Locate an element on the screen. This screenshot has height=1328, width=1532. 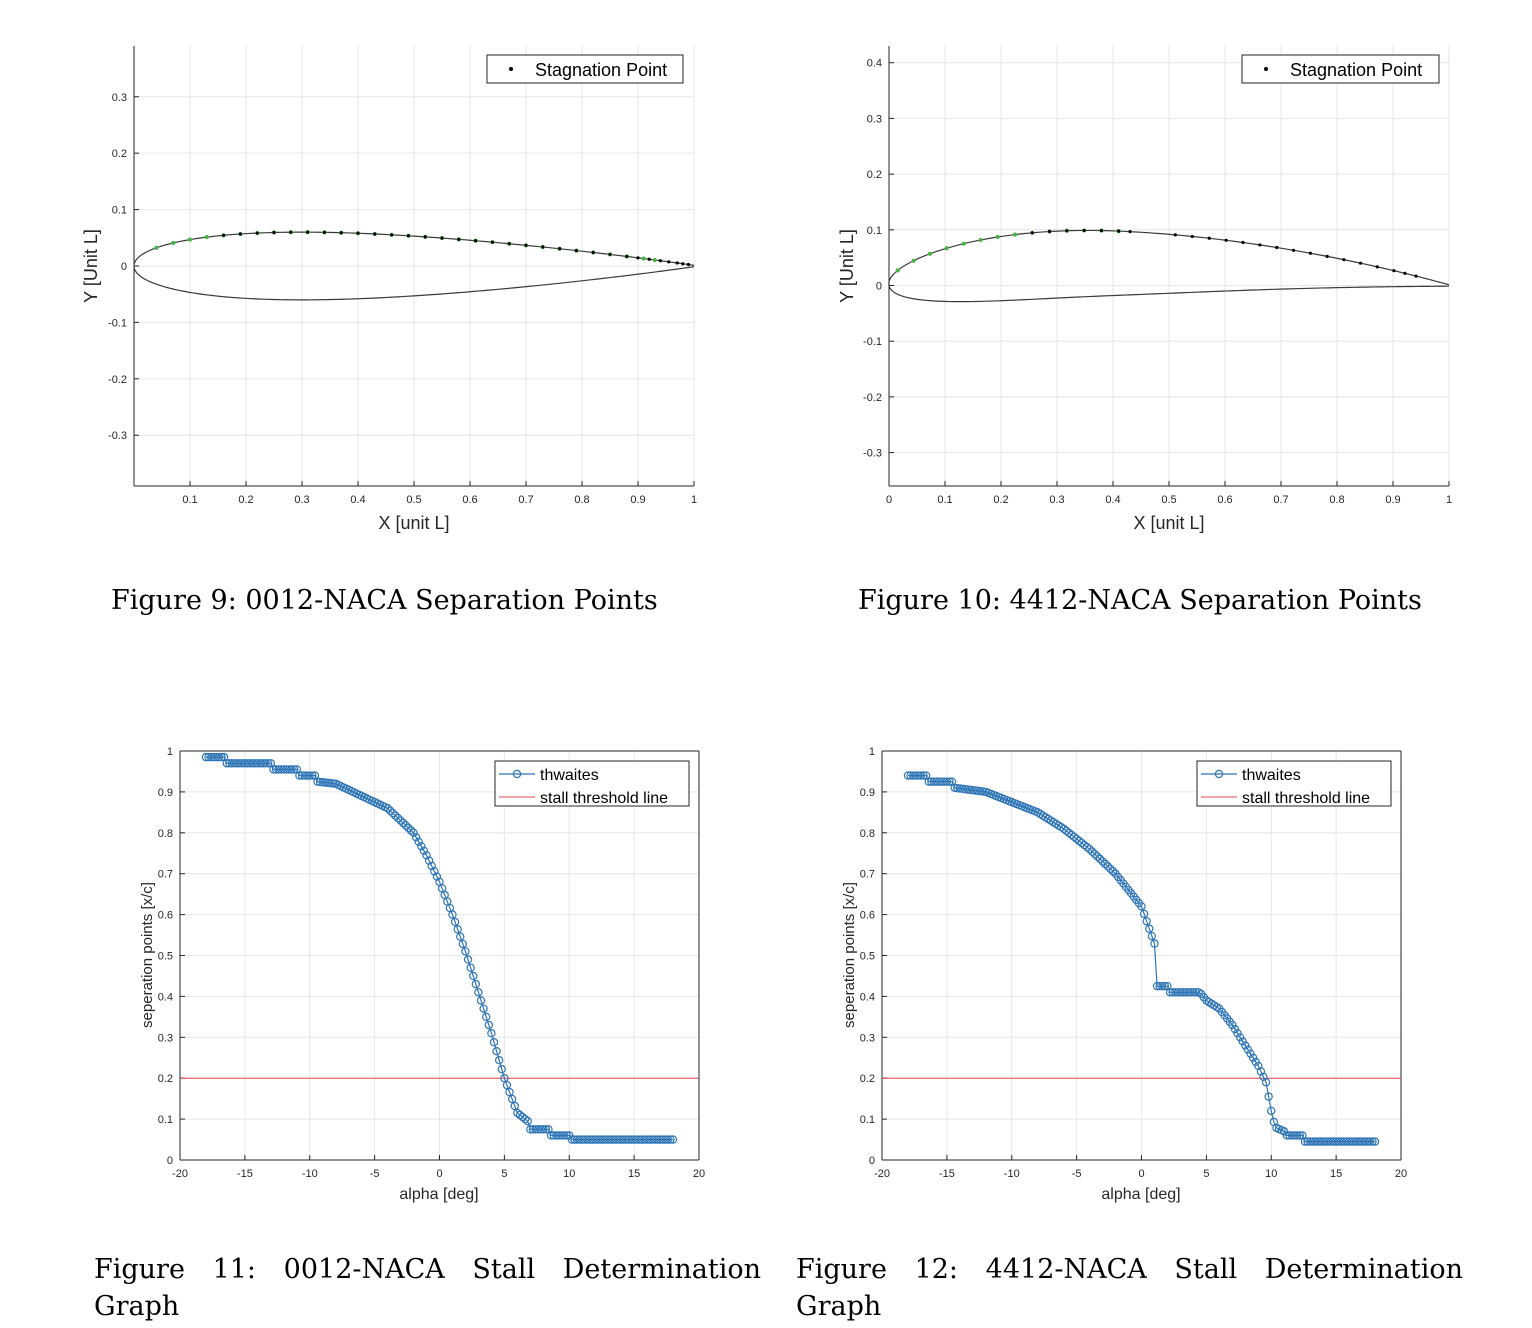
x-tick-label: -5 is located at coordinates (375, 1174).